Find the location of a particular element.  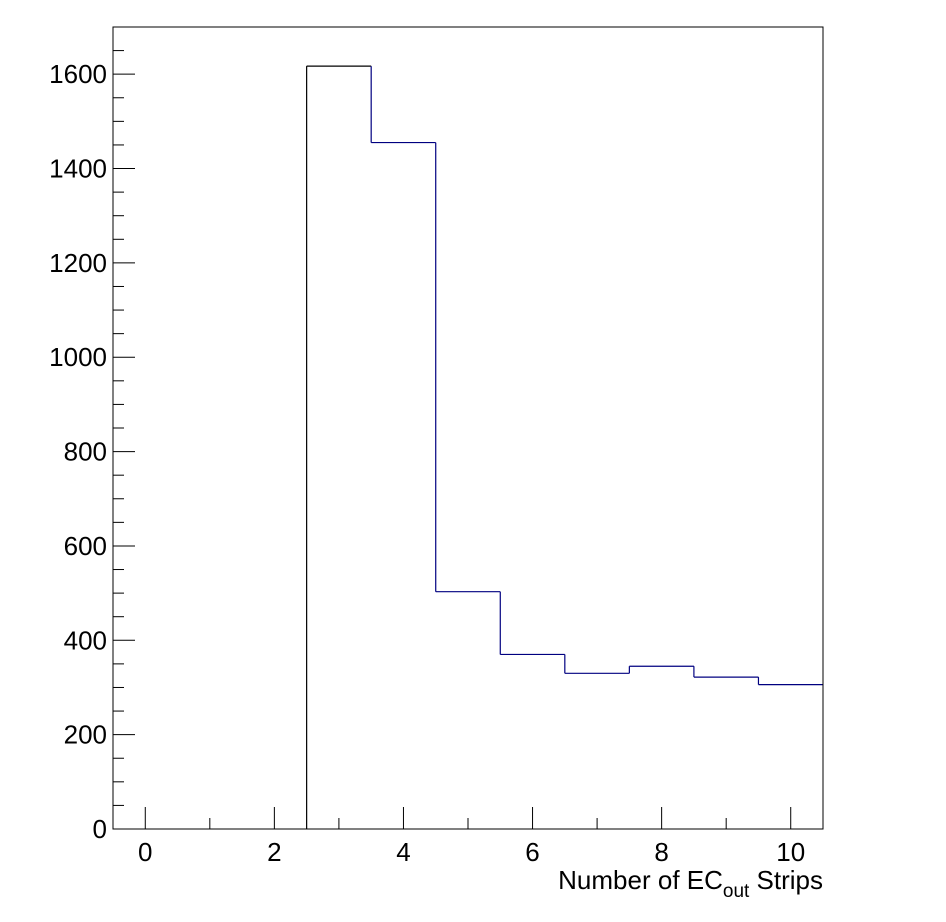

x-axis-title: Number of ECout Strips is located at coordinates (690, 883).